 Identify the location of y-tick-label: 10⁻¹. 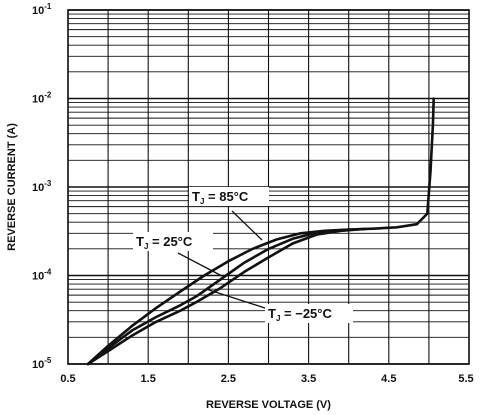
(42, 9).